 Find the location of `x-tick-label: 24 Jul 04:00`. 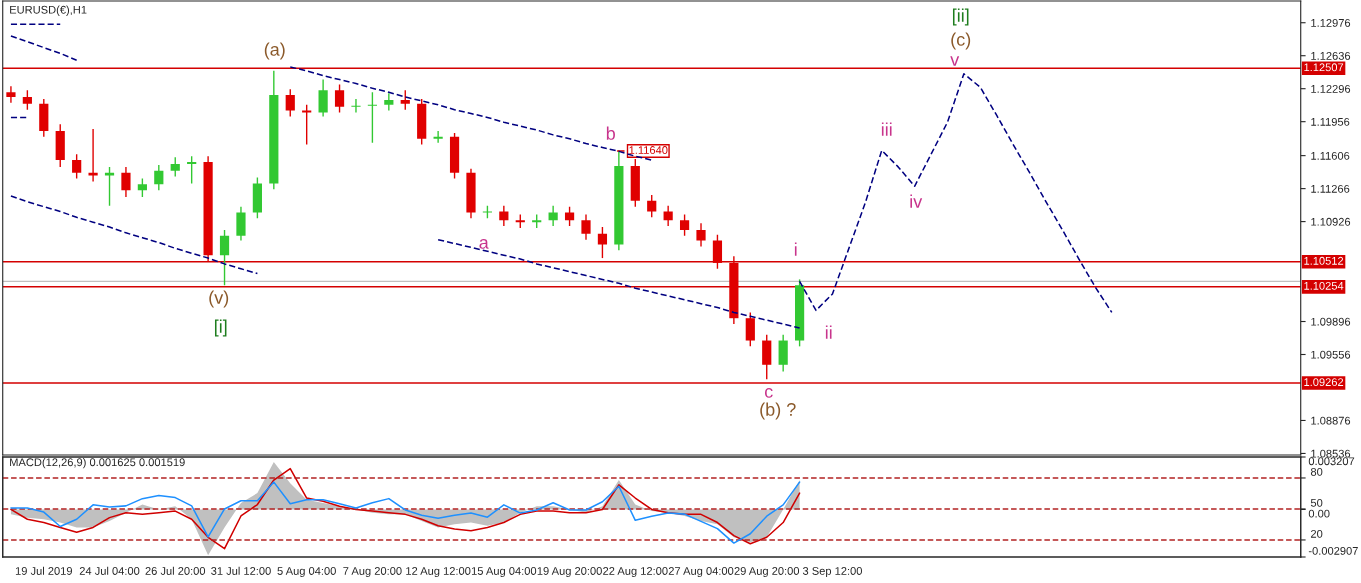

x-tick-label: 24 Jul 04:00 is located at coordinates (109, 570).